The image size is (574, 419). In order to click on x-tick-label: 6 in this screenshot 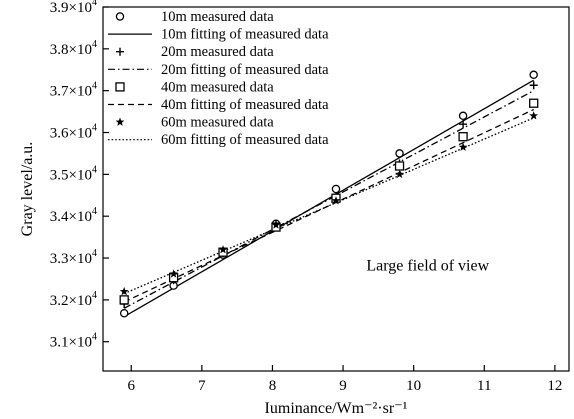, I will do `click(131, 386)`.